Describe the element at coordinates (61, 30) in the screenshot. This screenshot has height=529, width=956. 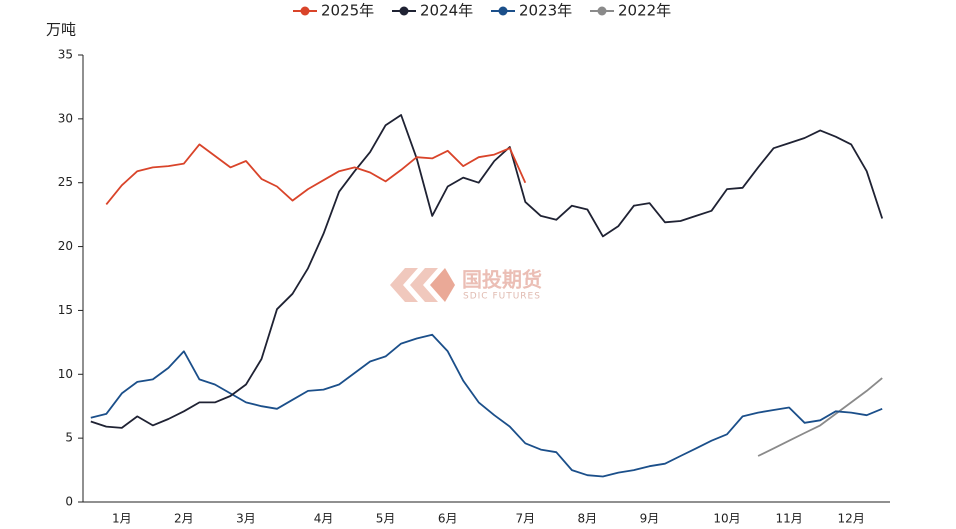
I see `unit-label: 万吨` at that location.